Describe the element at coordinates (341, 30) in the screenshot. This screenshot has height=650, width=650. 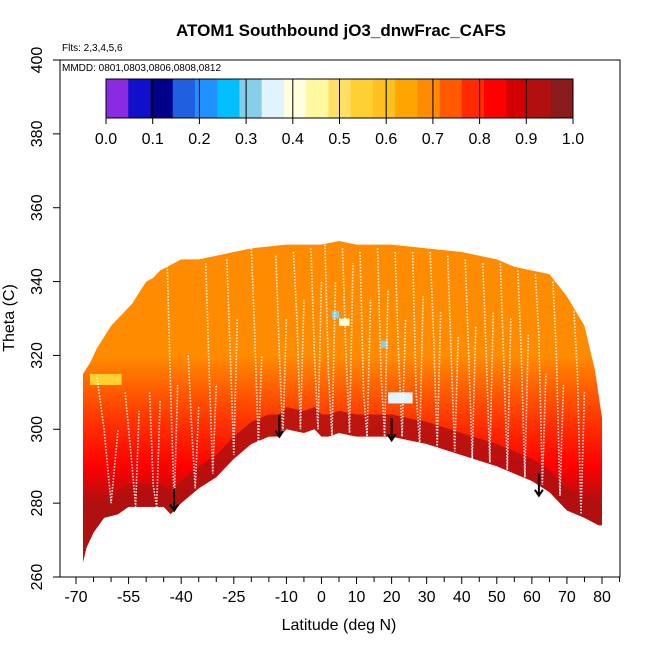
I see `chart-title: ATOM1 Southbound jO3_dnwFrac_CAFS` at that location.